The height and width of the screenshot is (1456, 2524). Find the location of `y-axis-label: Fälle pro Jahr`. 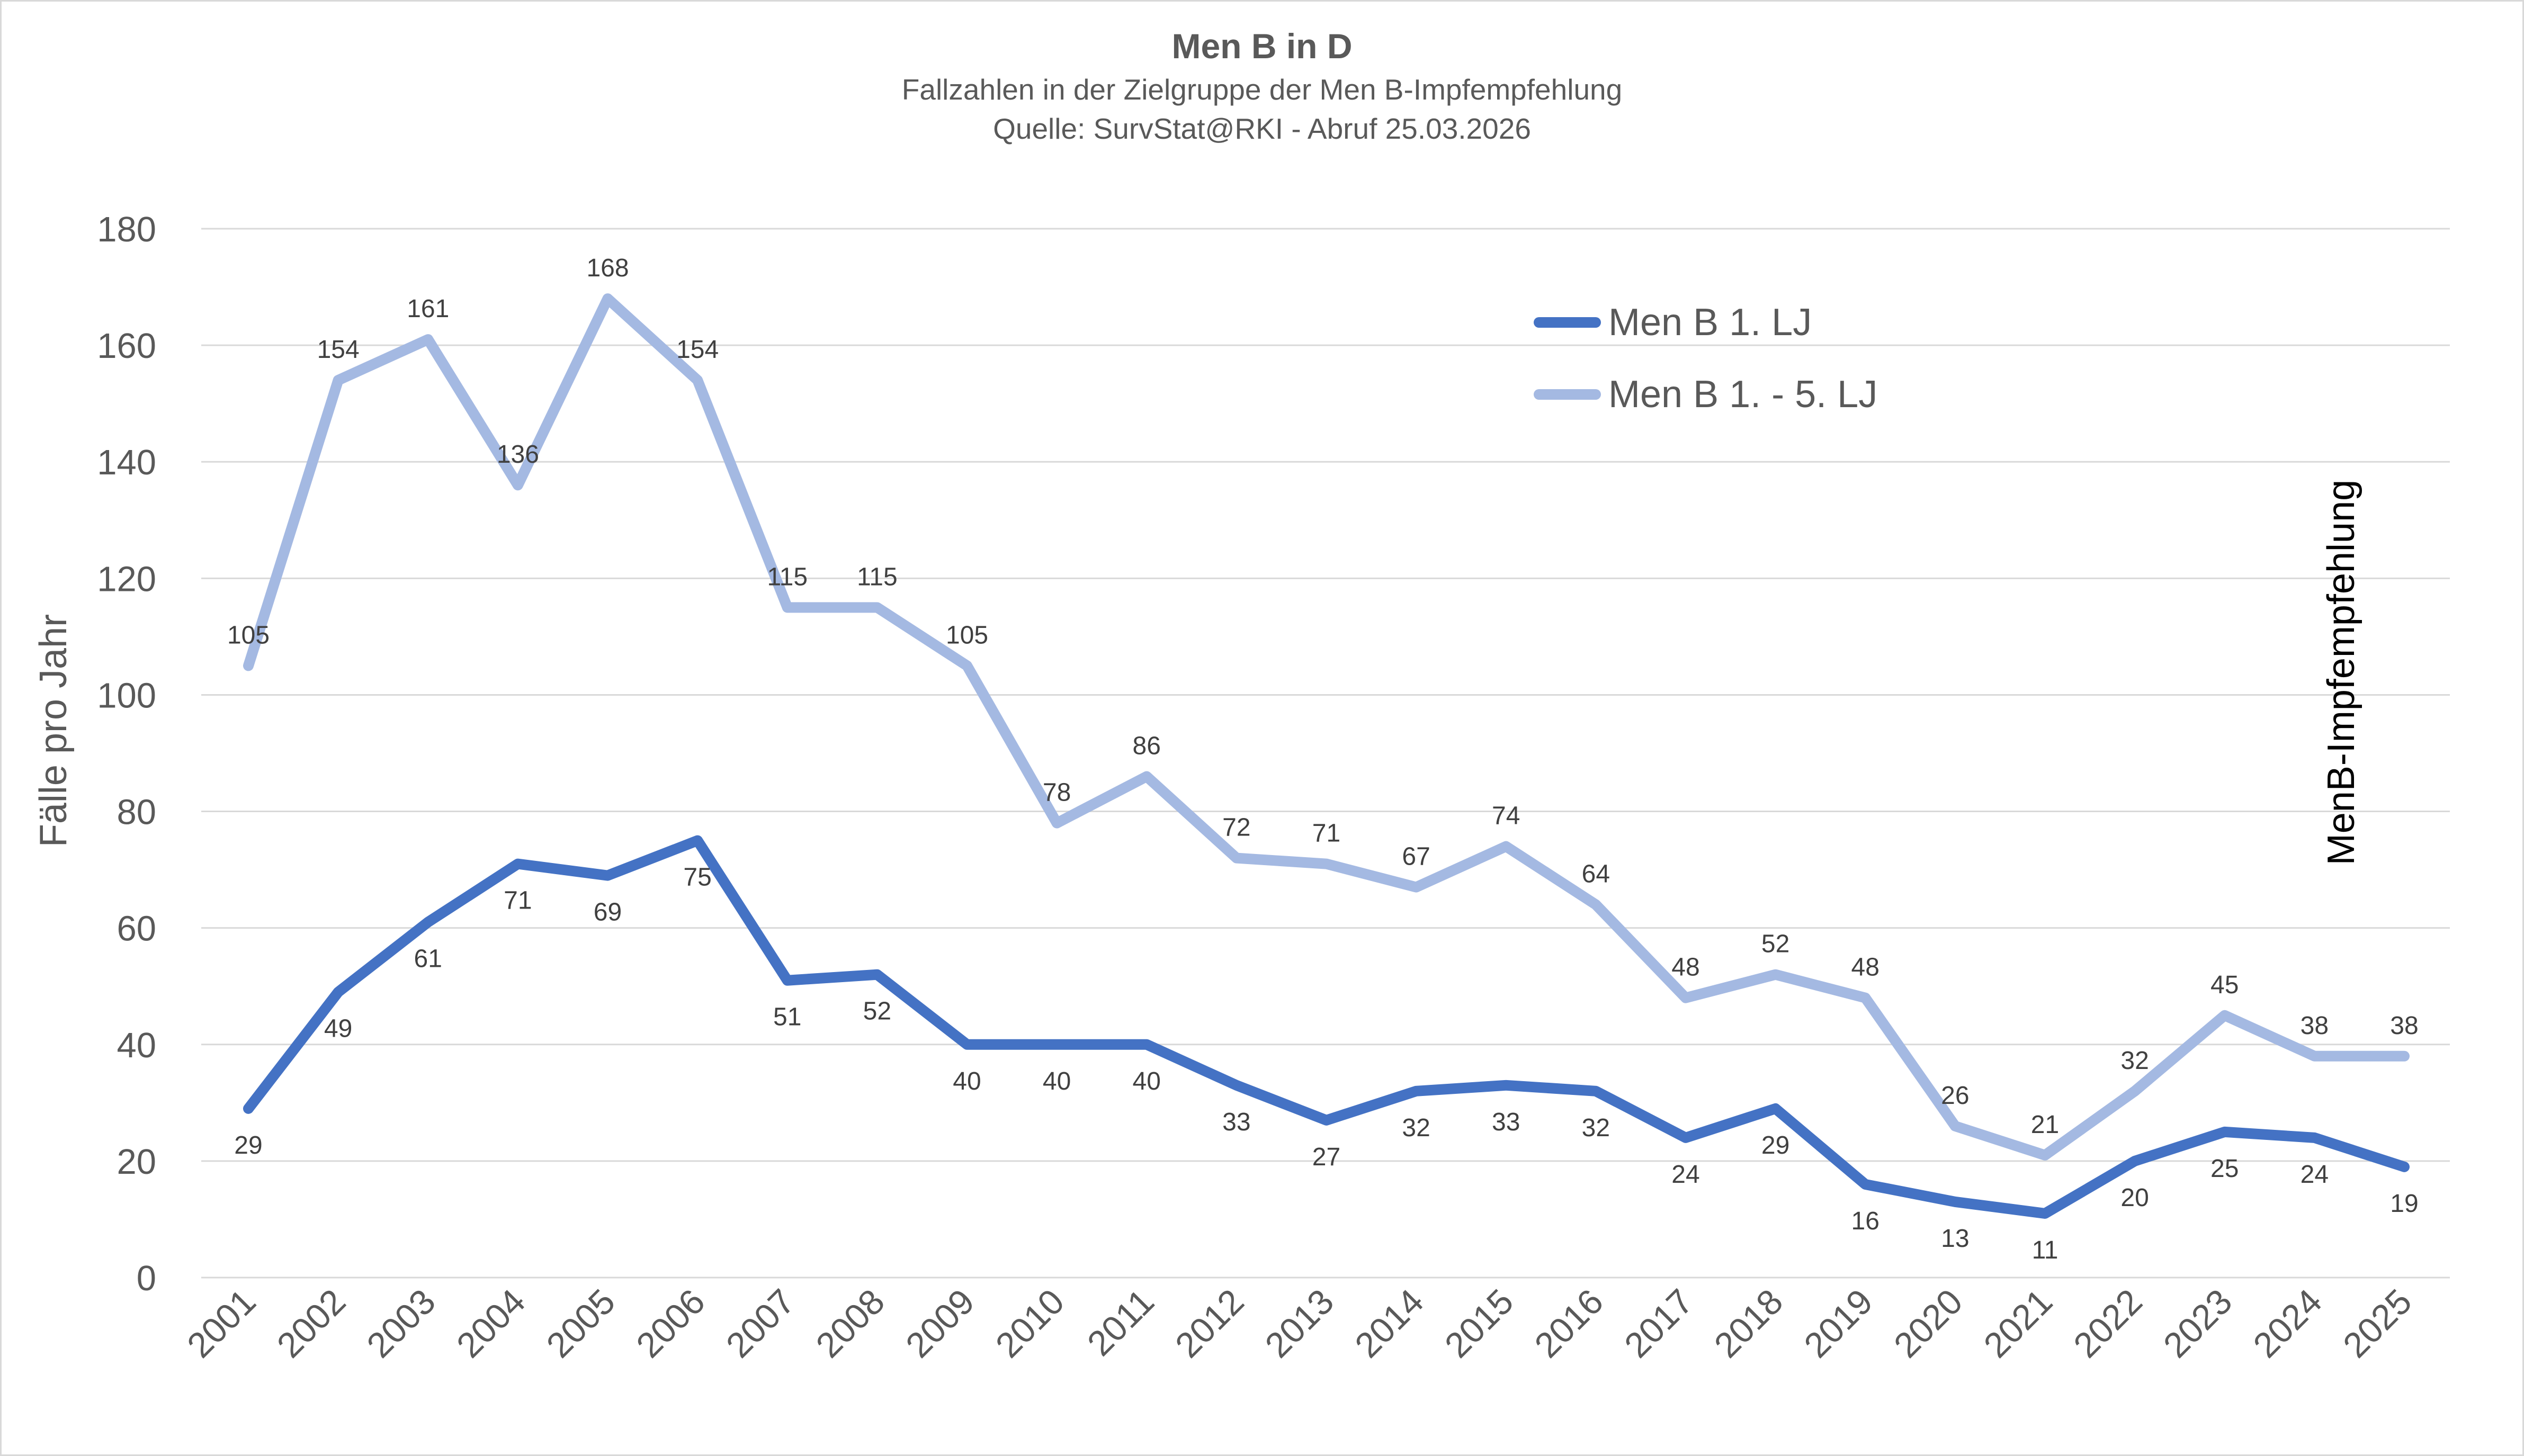

y-axis-label: Fälle pro Jahr is located at coordinates (54, 730).